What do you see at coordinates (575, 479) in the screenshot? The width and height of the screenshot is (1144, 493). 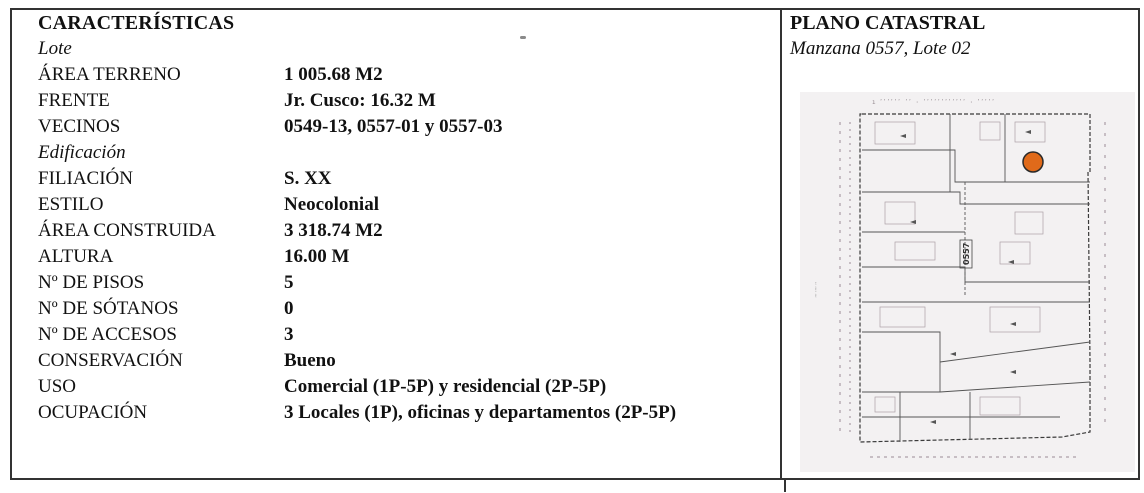 I see `frame-border-bottom` at bounding box center [575, 479].